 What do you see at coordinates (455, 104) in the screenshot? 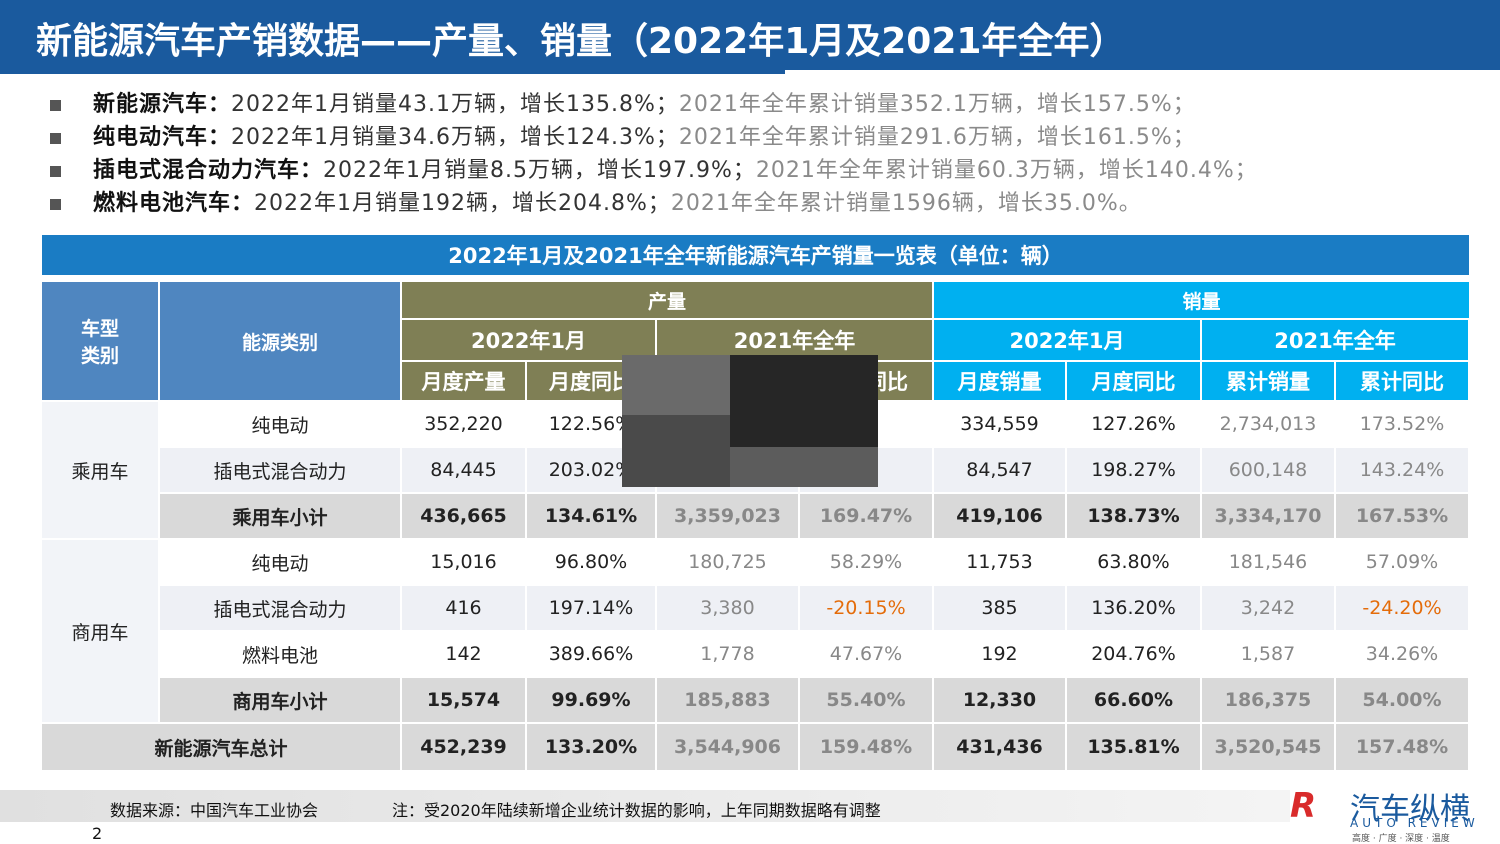
I see `bullet-current: 2022年1月销量43.1万辆，增长135.8%；` at bounding box center [455, 104].